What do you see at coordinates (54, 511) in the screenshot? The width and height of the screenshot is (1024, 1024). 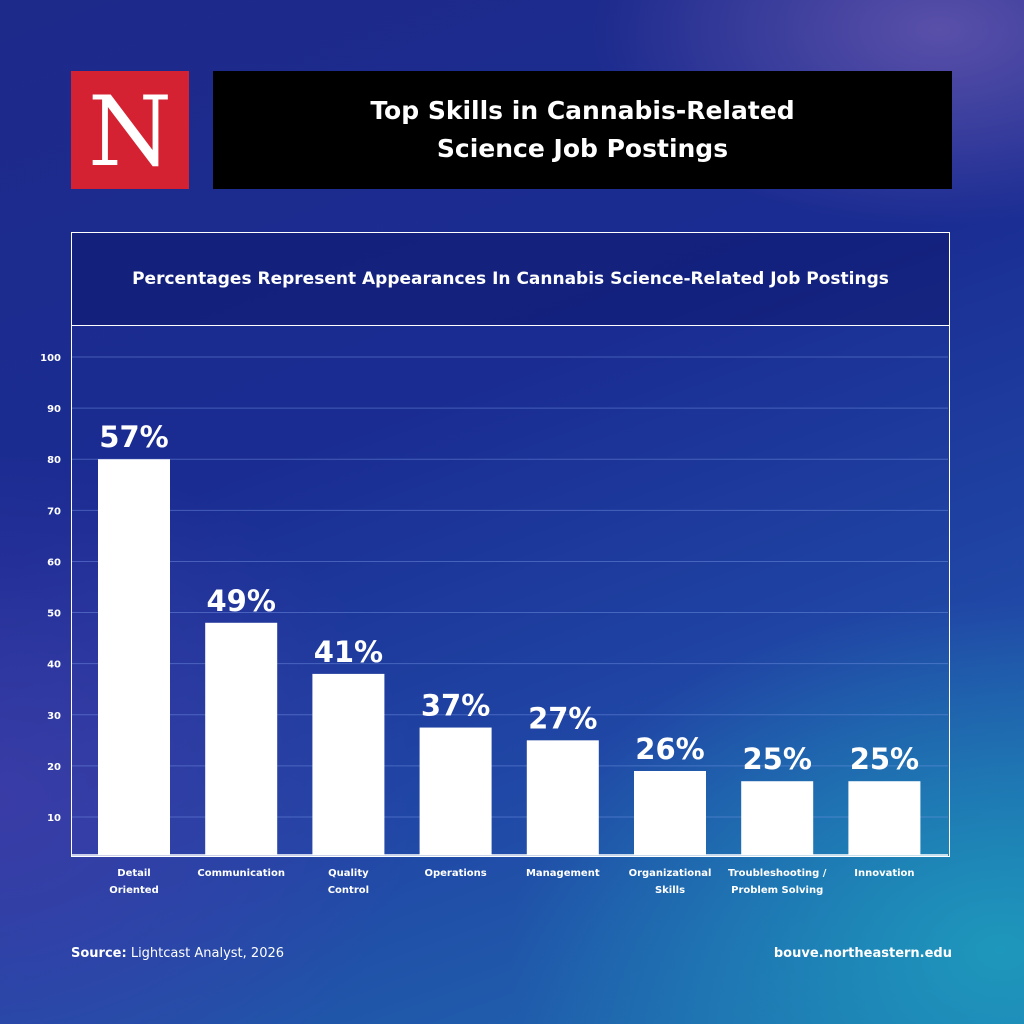 I see `y-tick-label: 70` at bounding box center [54, 511].